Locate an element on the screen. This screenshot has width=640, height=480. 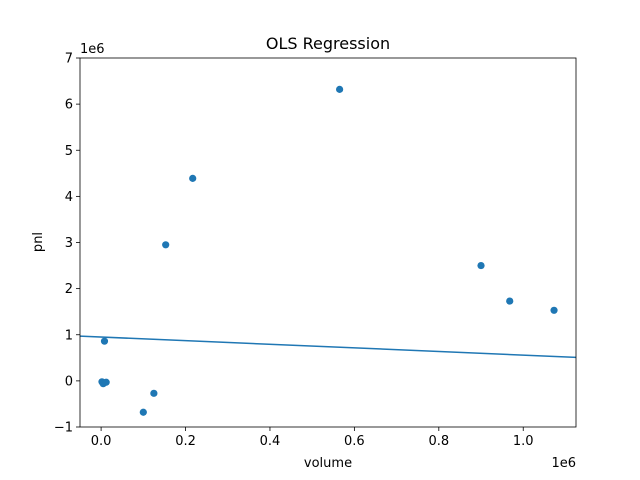
x-tick-label: 0.4 is located at coordinates (270, 441).